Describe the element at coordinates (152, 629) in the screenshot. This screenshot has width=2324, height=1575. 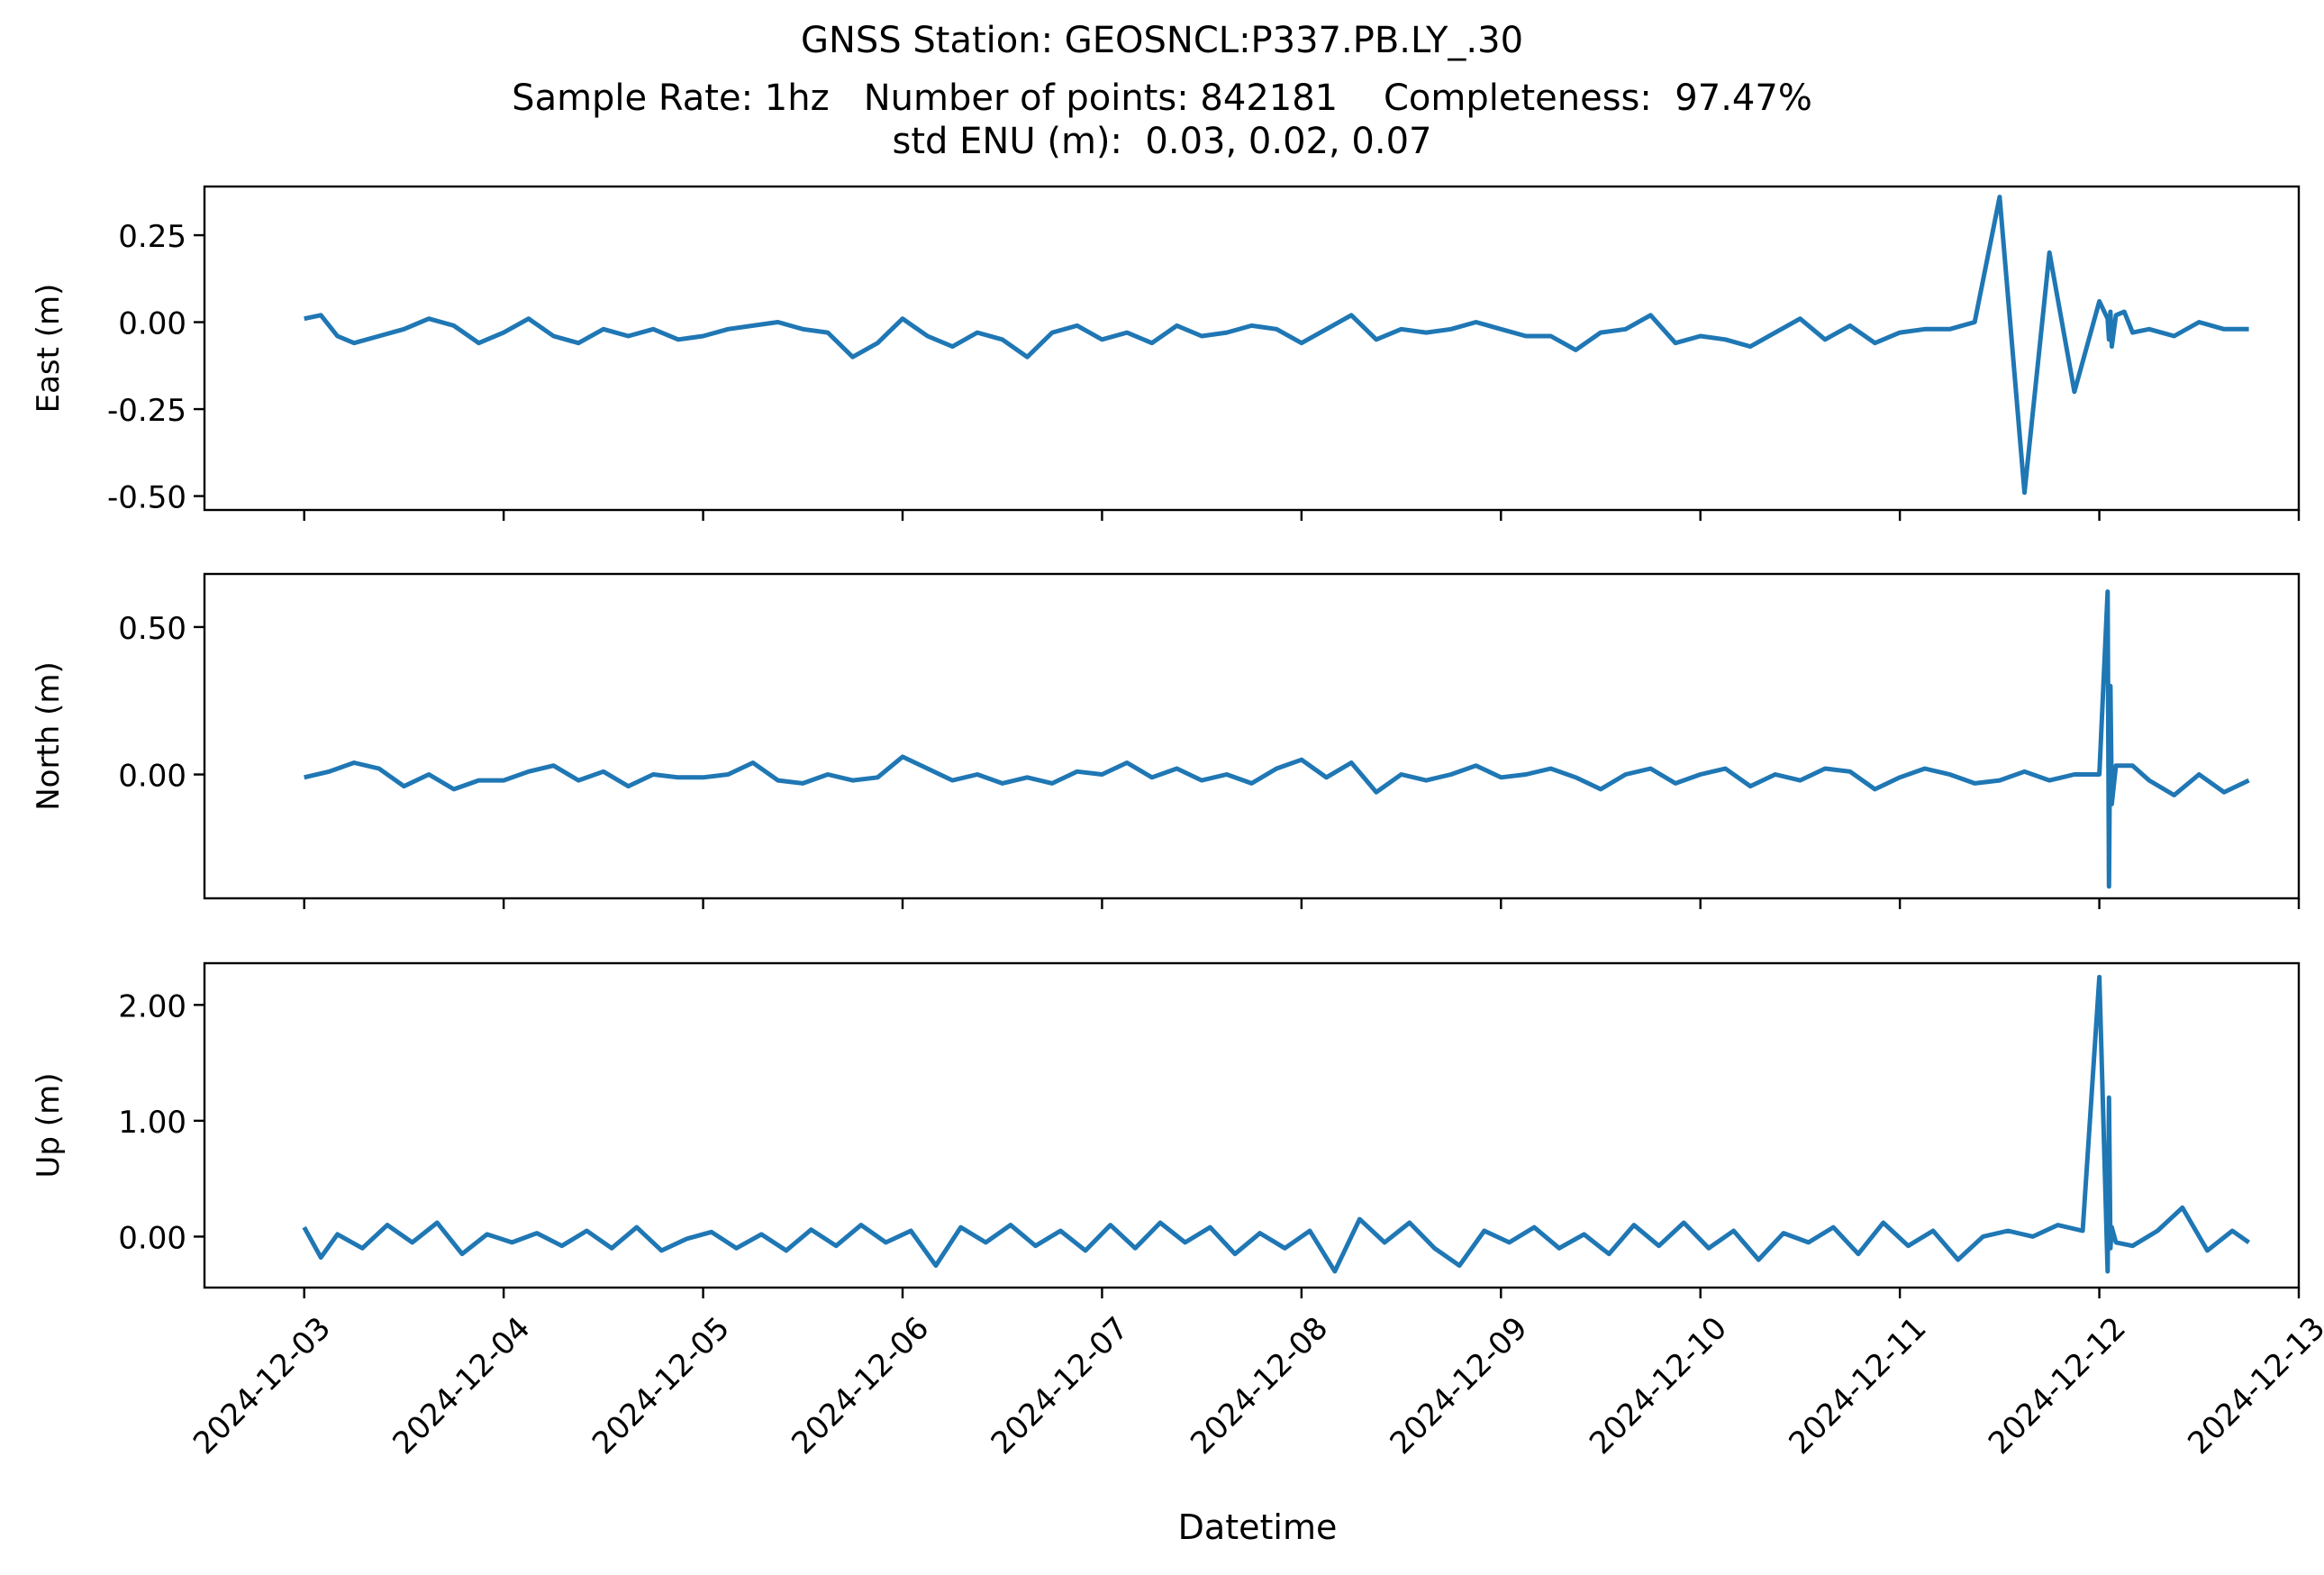
I see `y-tick-label: 0.50` at that location.